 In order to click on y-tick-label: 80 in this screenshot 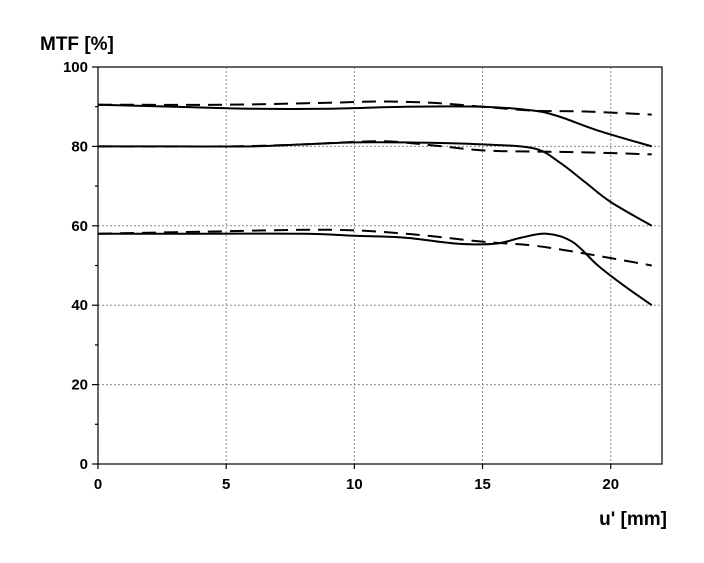, I will do `click(79, 146)`.